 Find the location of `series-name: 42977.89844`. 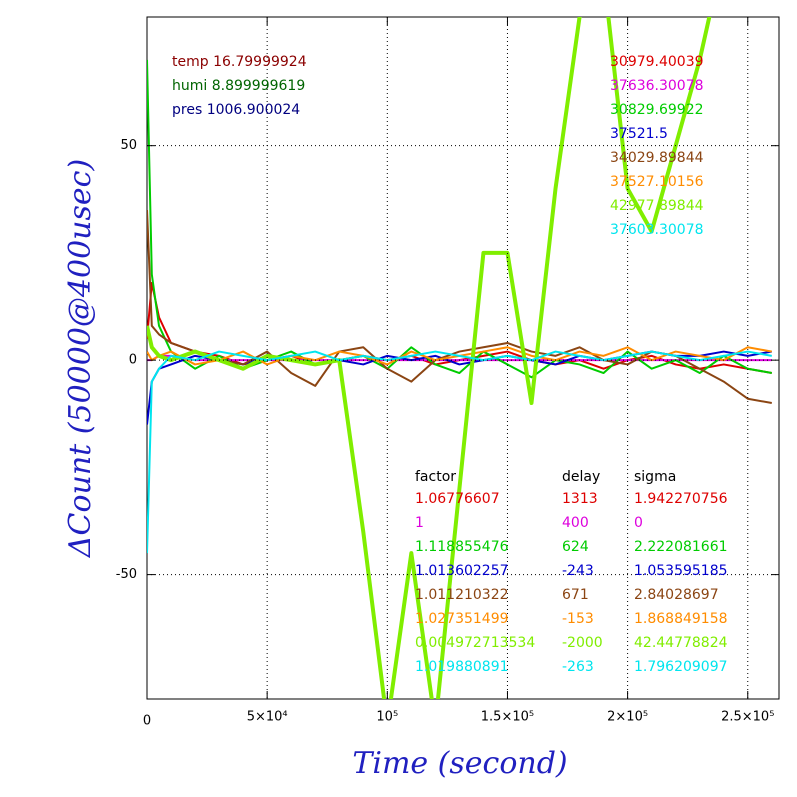

series-name: 42977.89844 is located at coordinates (657, 206).